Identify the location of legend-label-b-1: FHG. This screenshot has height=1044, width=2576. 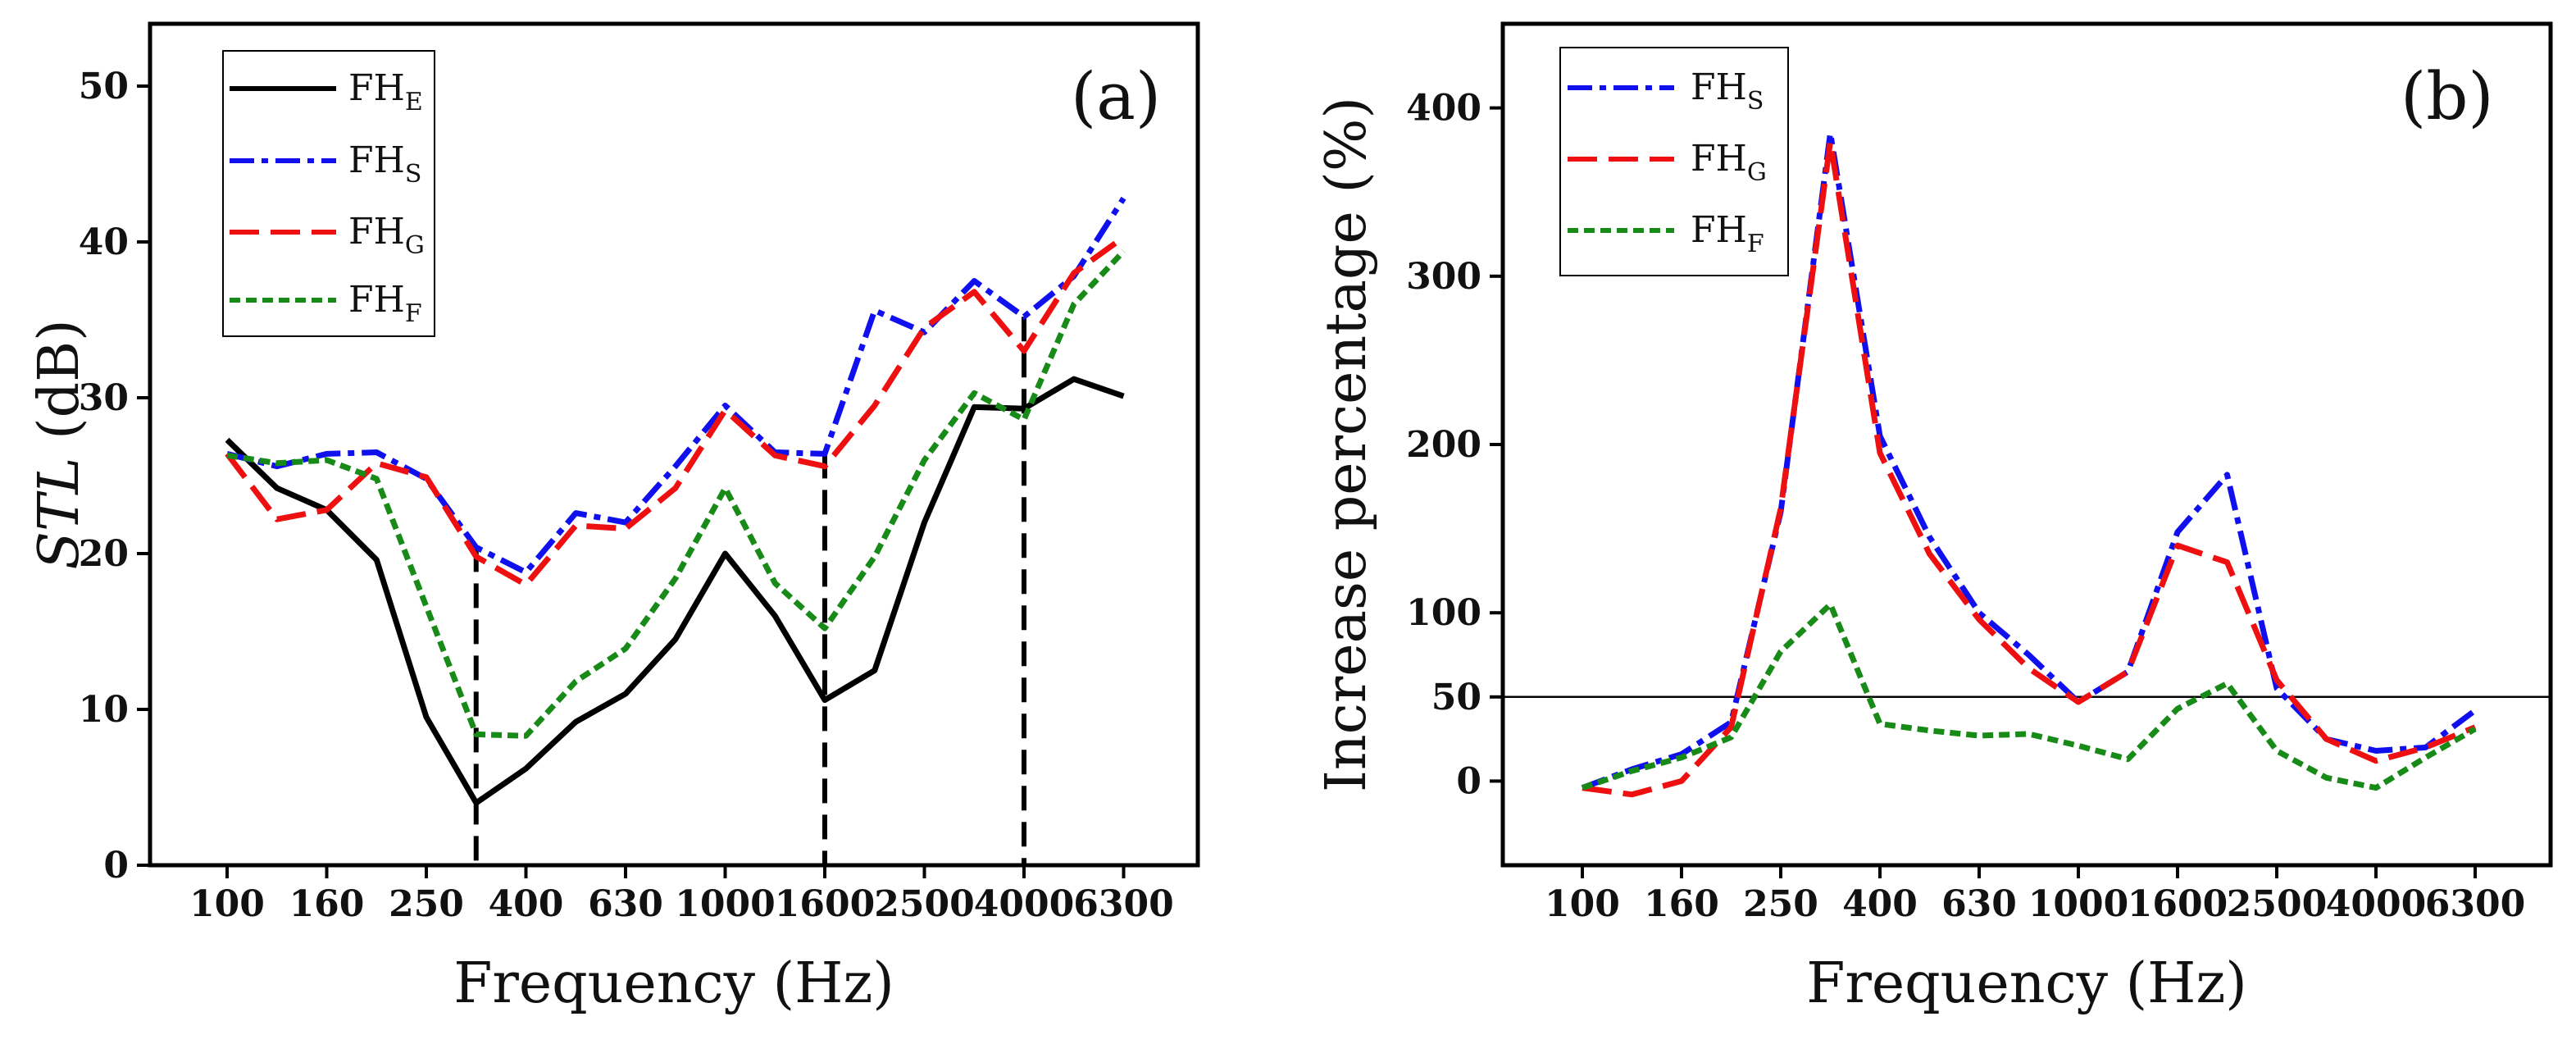
(1729, 162).